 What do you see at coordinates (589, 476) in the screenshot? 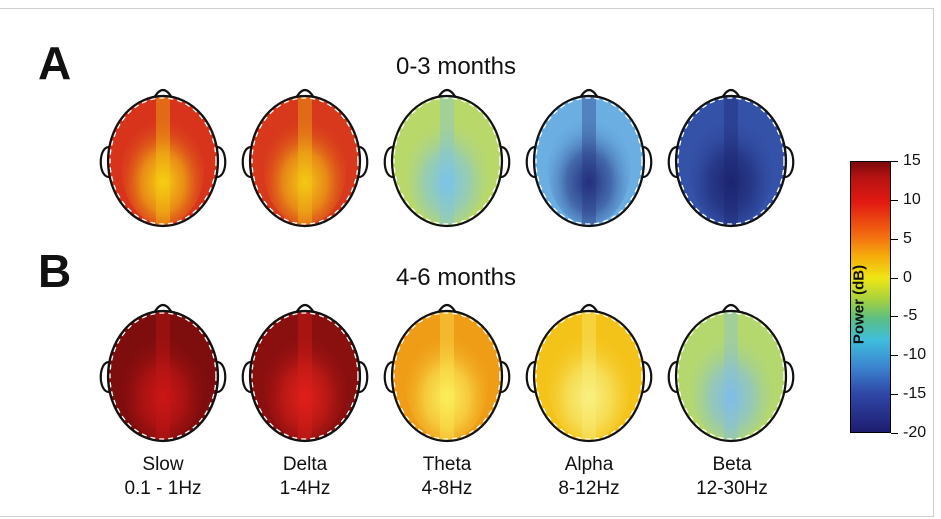
I see `band-label-alpha: Alpha 8-12Hz` at bounding box center [589, 476].